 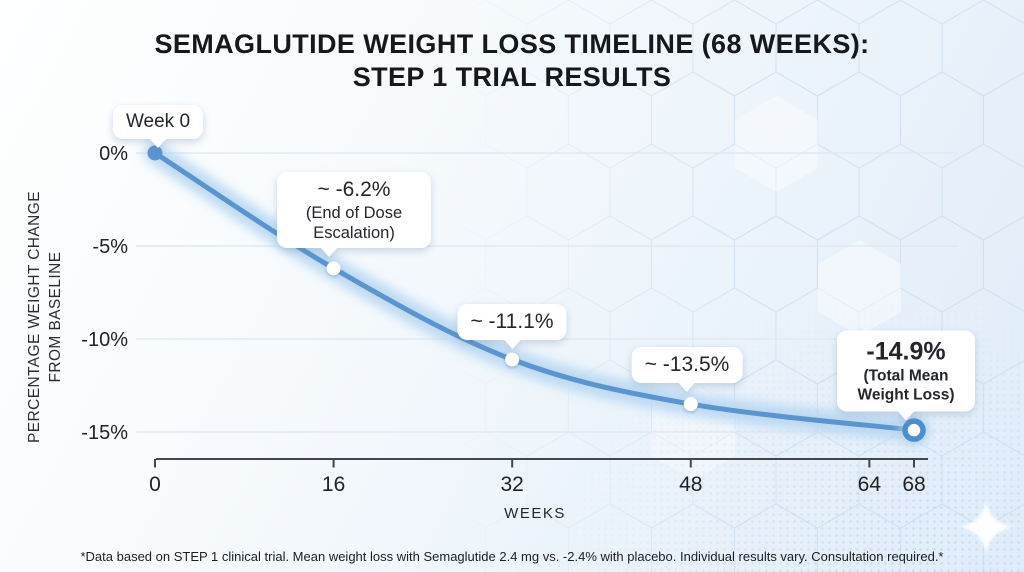 I want to click on annotation-week-0: Week 0, so click(x=158, y=122).